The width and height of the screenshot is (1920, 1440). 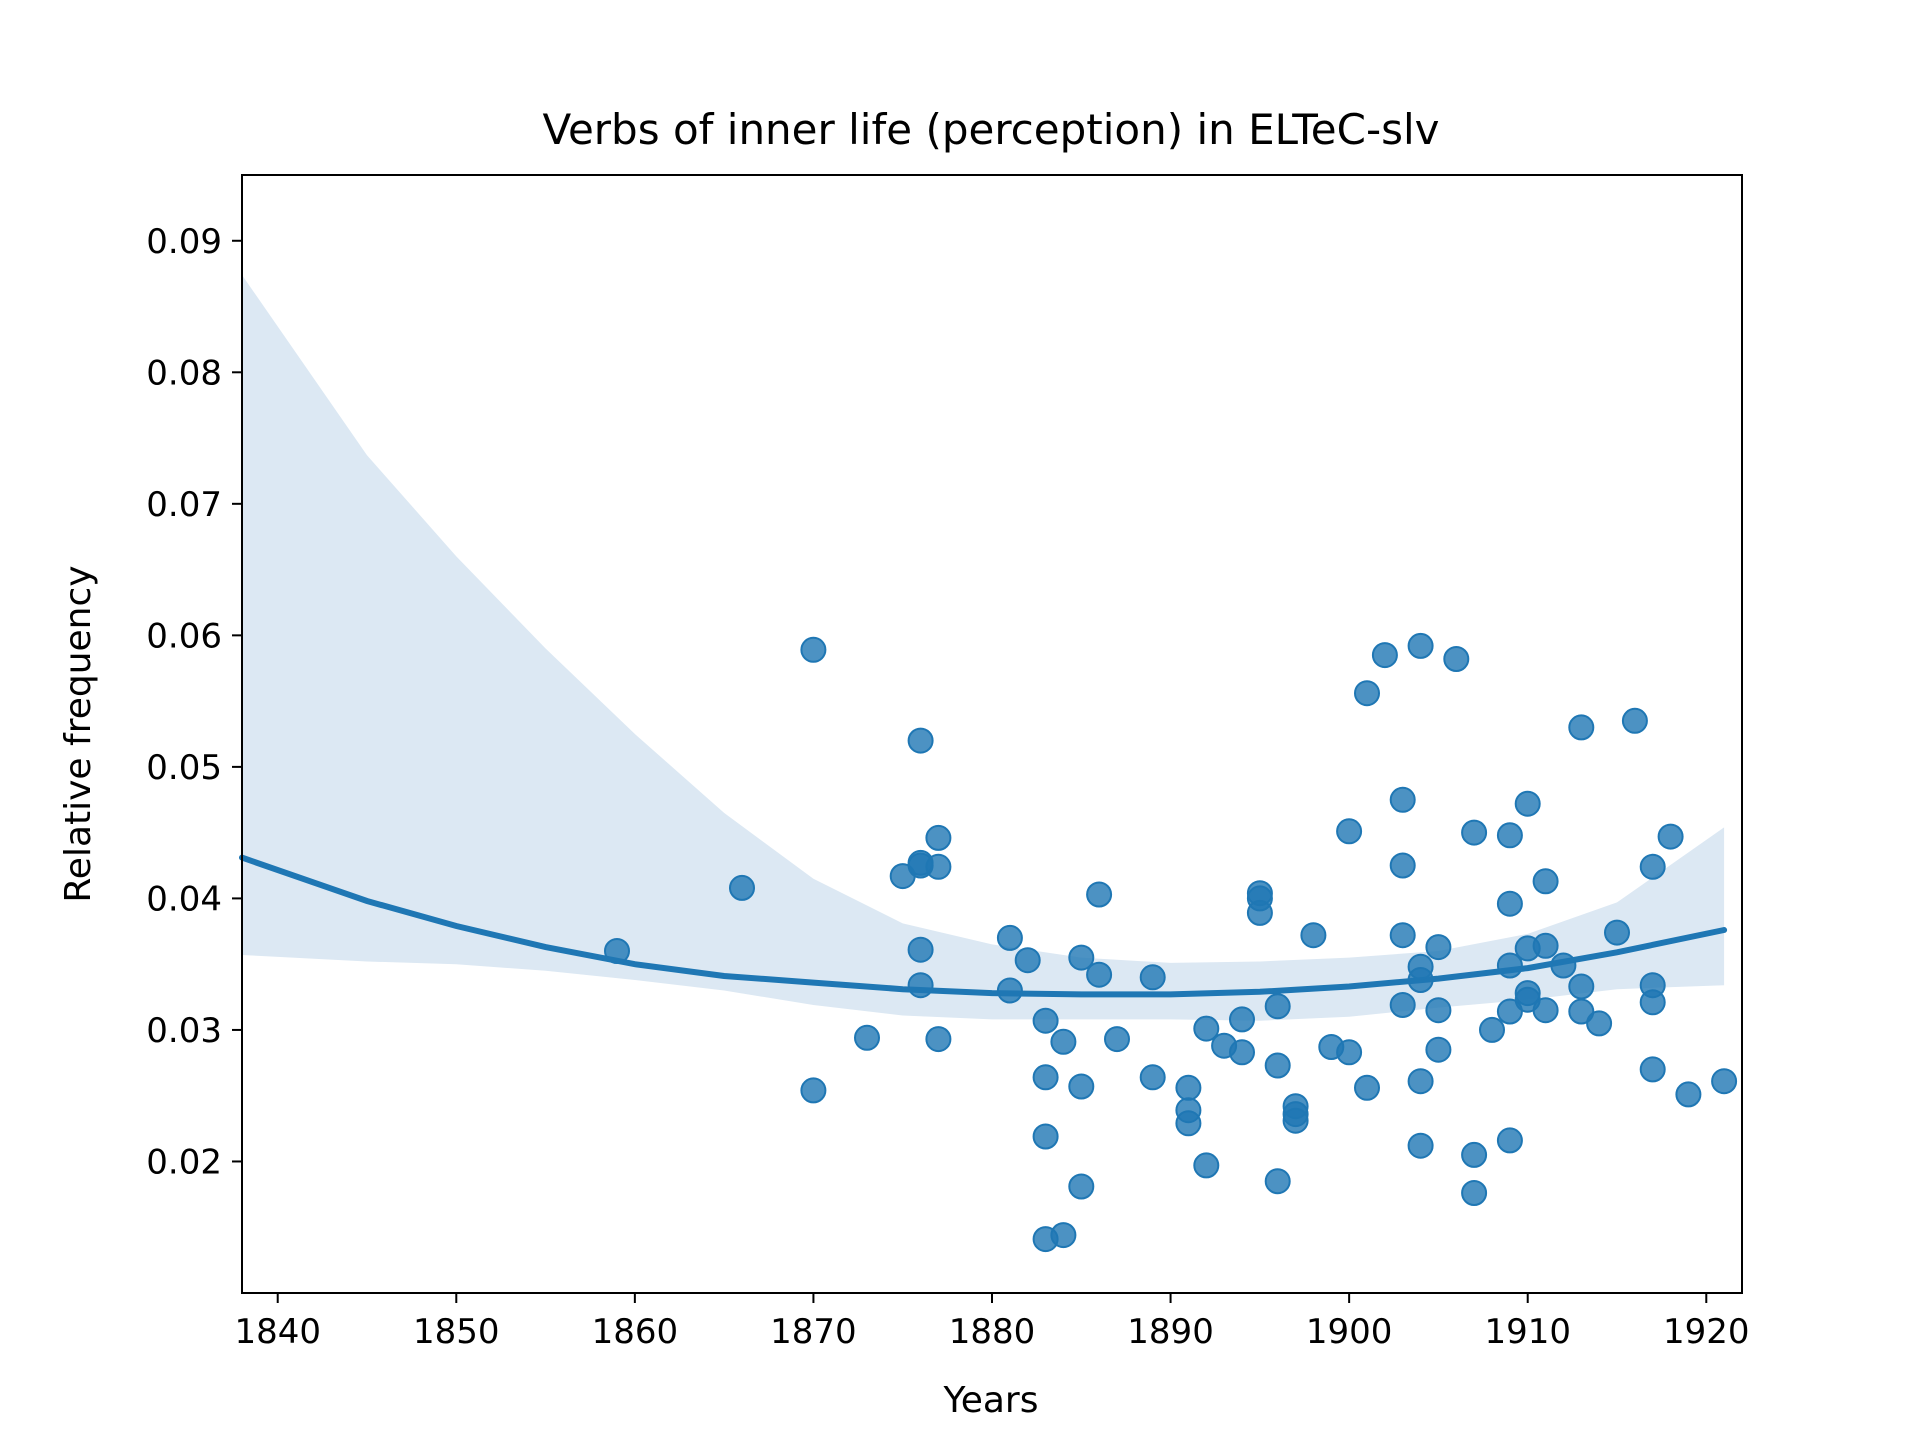 What do you see at coordinates (184, 636) in the screenshot?
I see `y-tick-label: 0.06` at bounding box center [184, 636].